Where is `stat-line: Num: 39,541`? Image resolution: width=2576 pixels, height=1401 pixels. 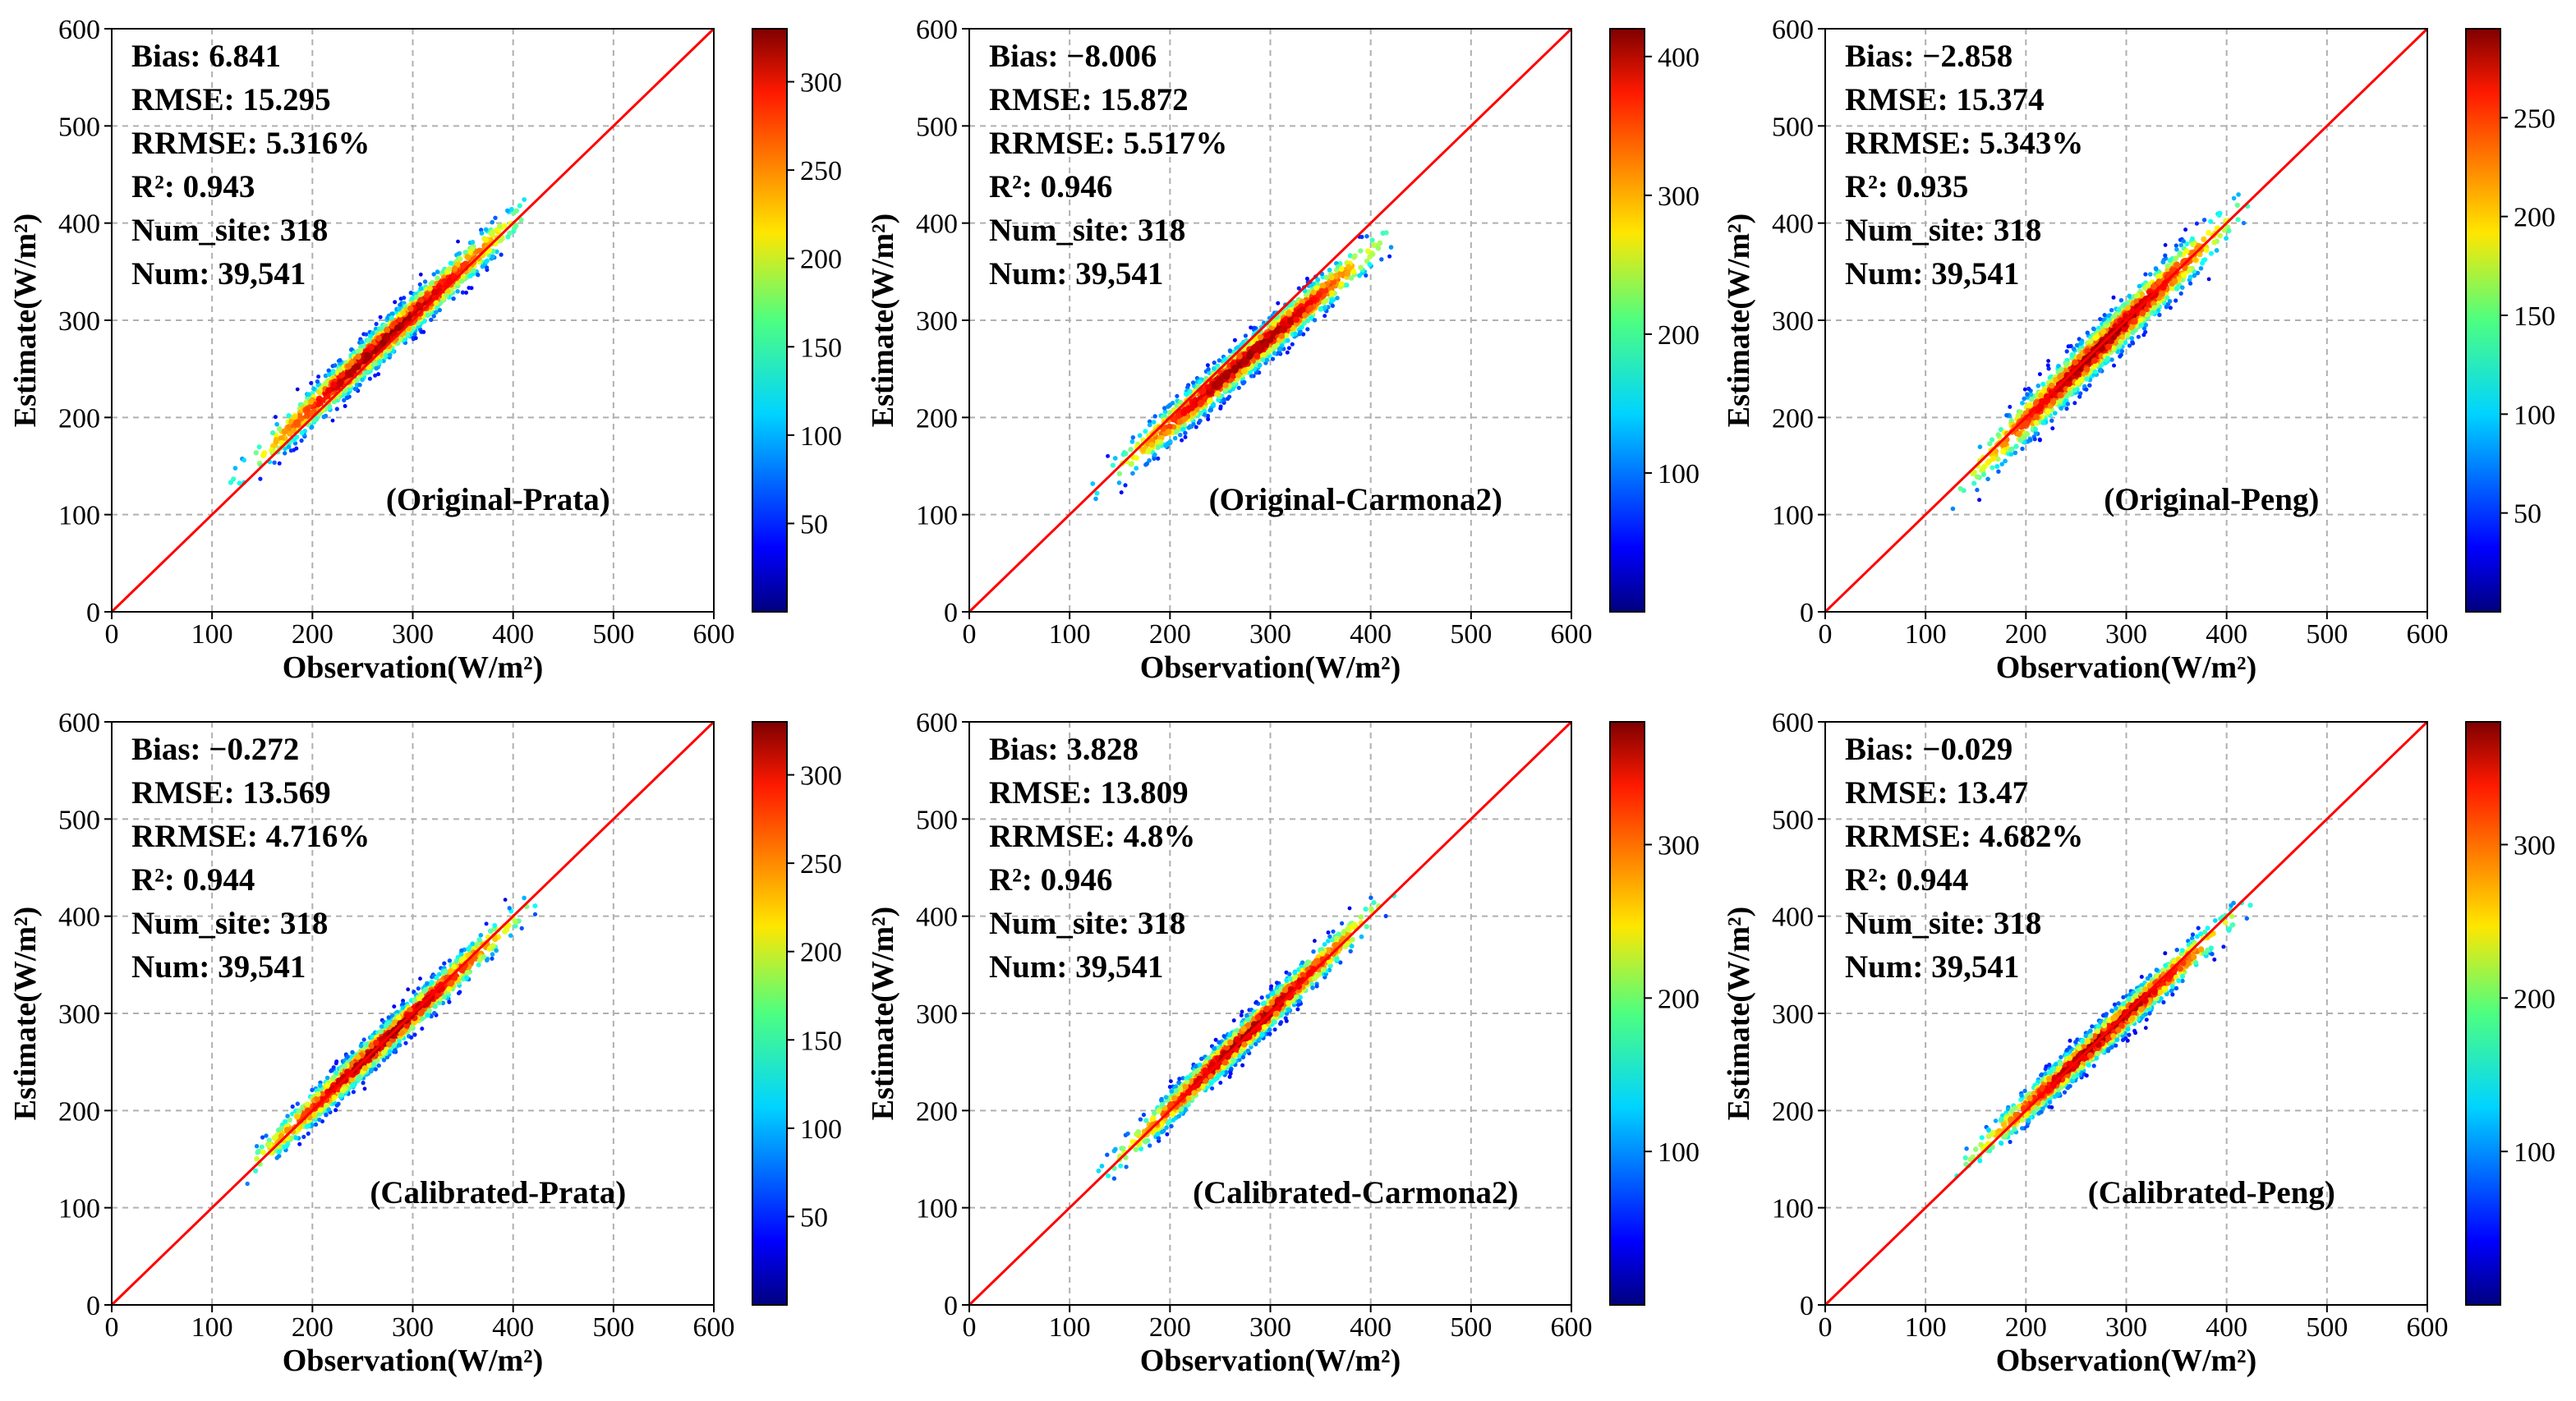
stat-line: Num: 39,541 is located at coordinates (1076, 274).